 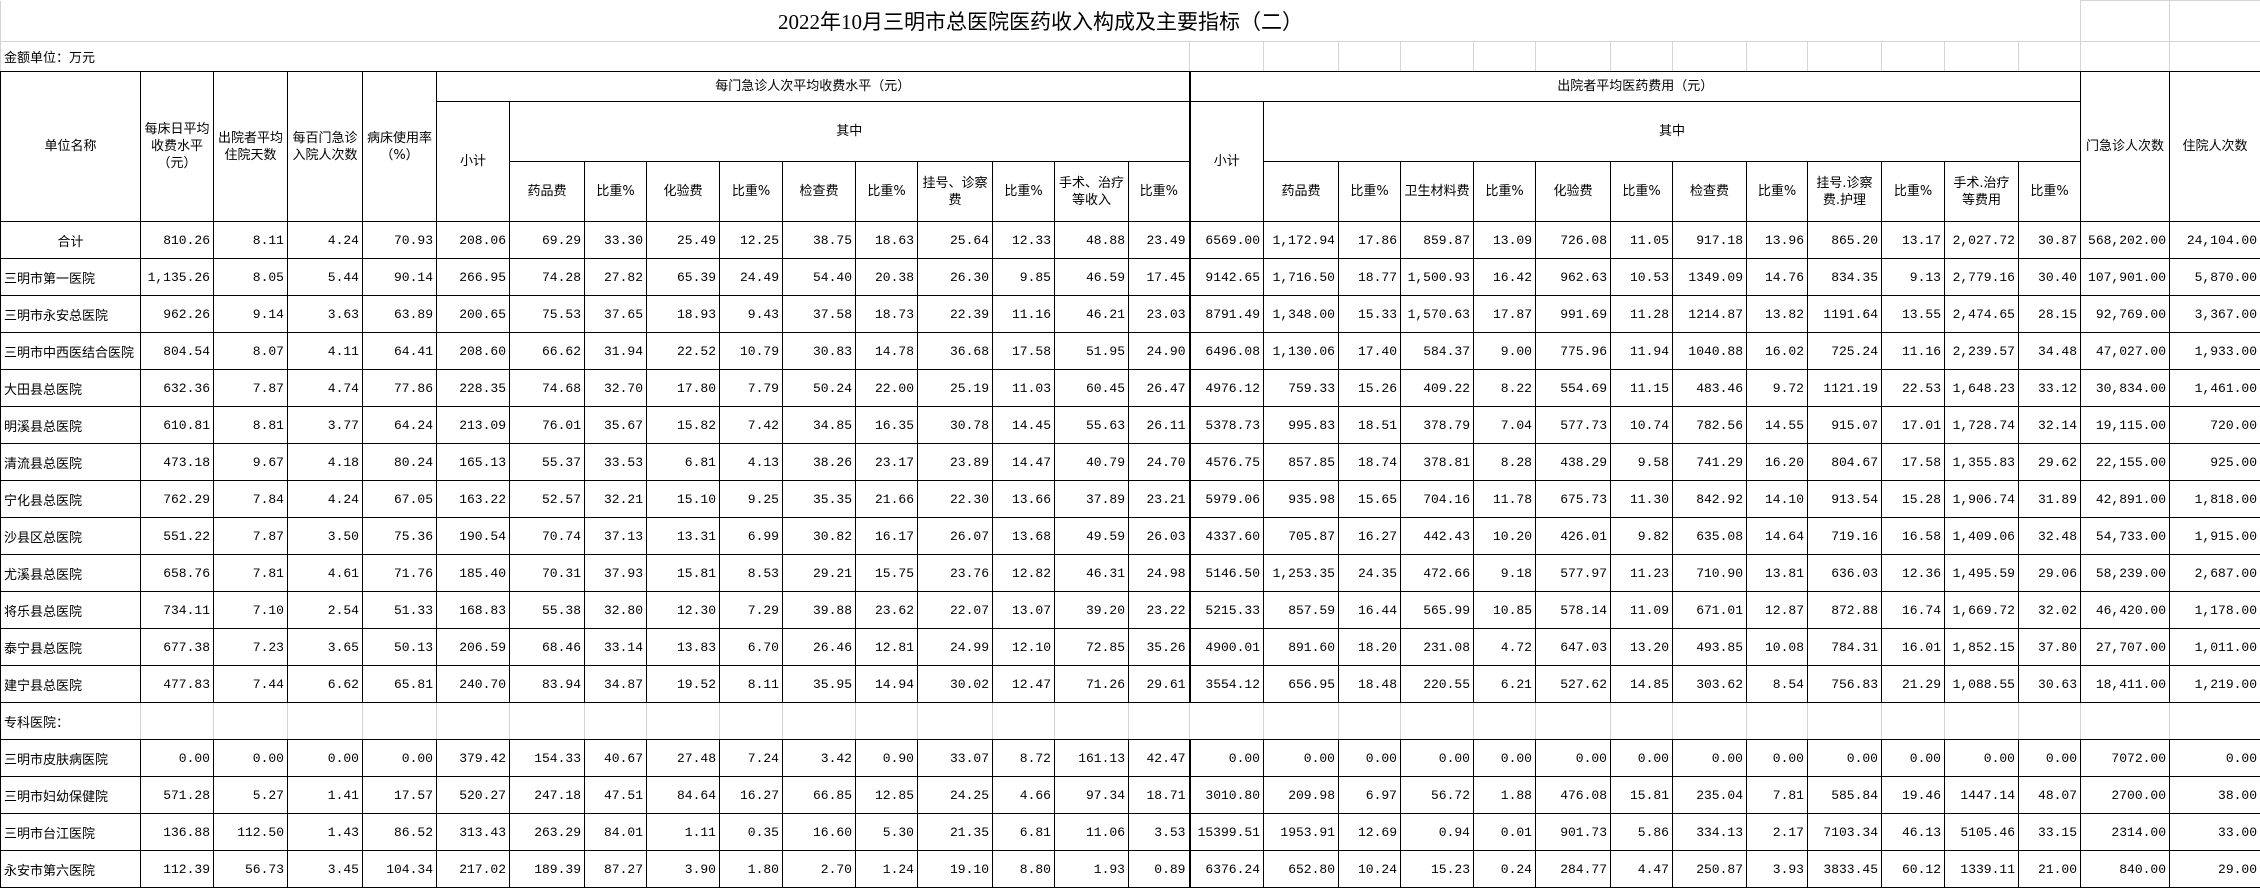 What do you see at coordinates (399, 314) in the screenshot?
I see `value-cell: 63.89` at bounding box center [399, 314].